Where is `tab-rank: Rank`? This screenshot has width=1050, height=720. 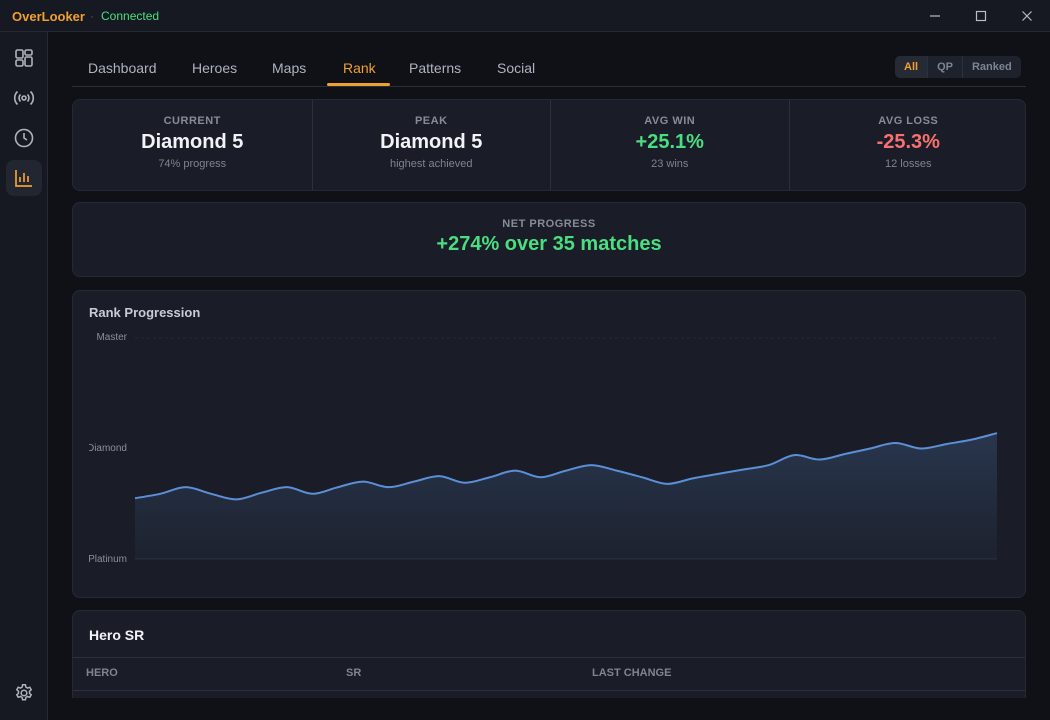 tab-rank: Rank is located at coordinates (359, 68).